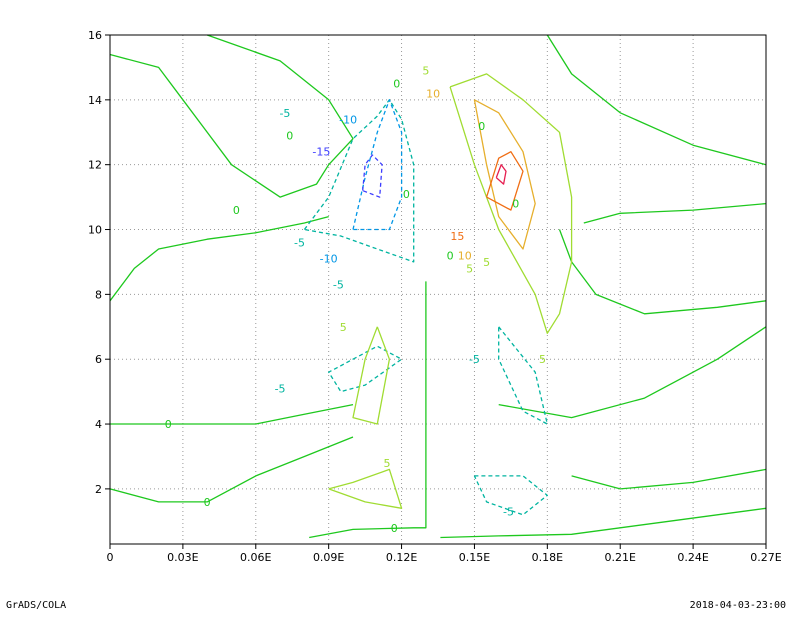  I want to click on y-tick-label: 6, so click(98, 359).